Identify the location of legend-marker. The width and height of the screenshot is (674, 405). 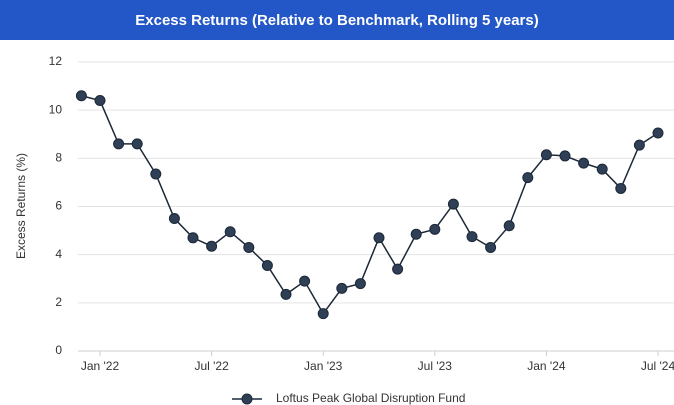
(247, 399).